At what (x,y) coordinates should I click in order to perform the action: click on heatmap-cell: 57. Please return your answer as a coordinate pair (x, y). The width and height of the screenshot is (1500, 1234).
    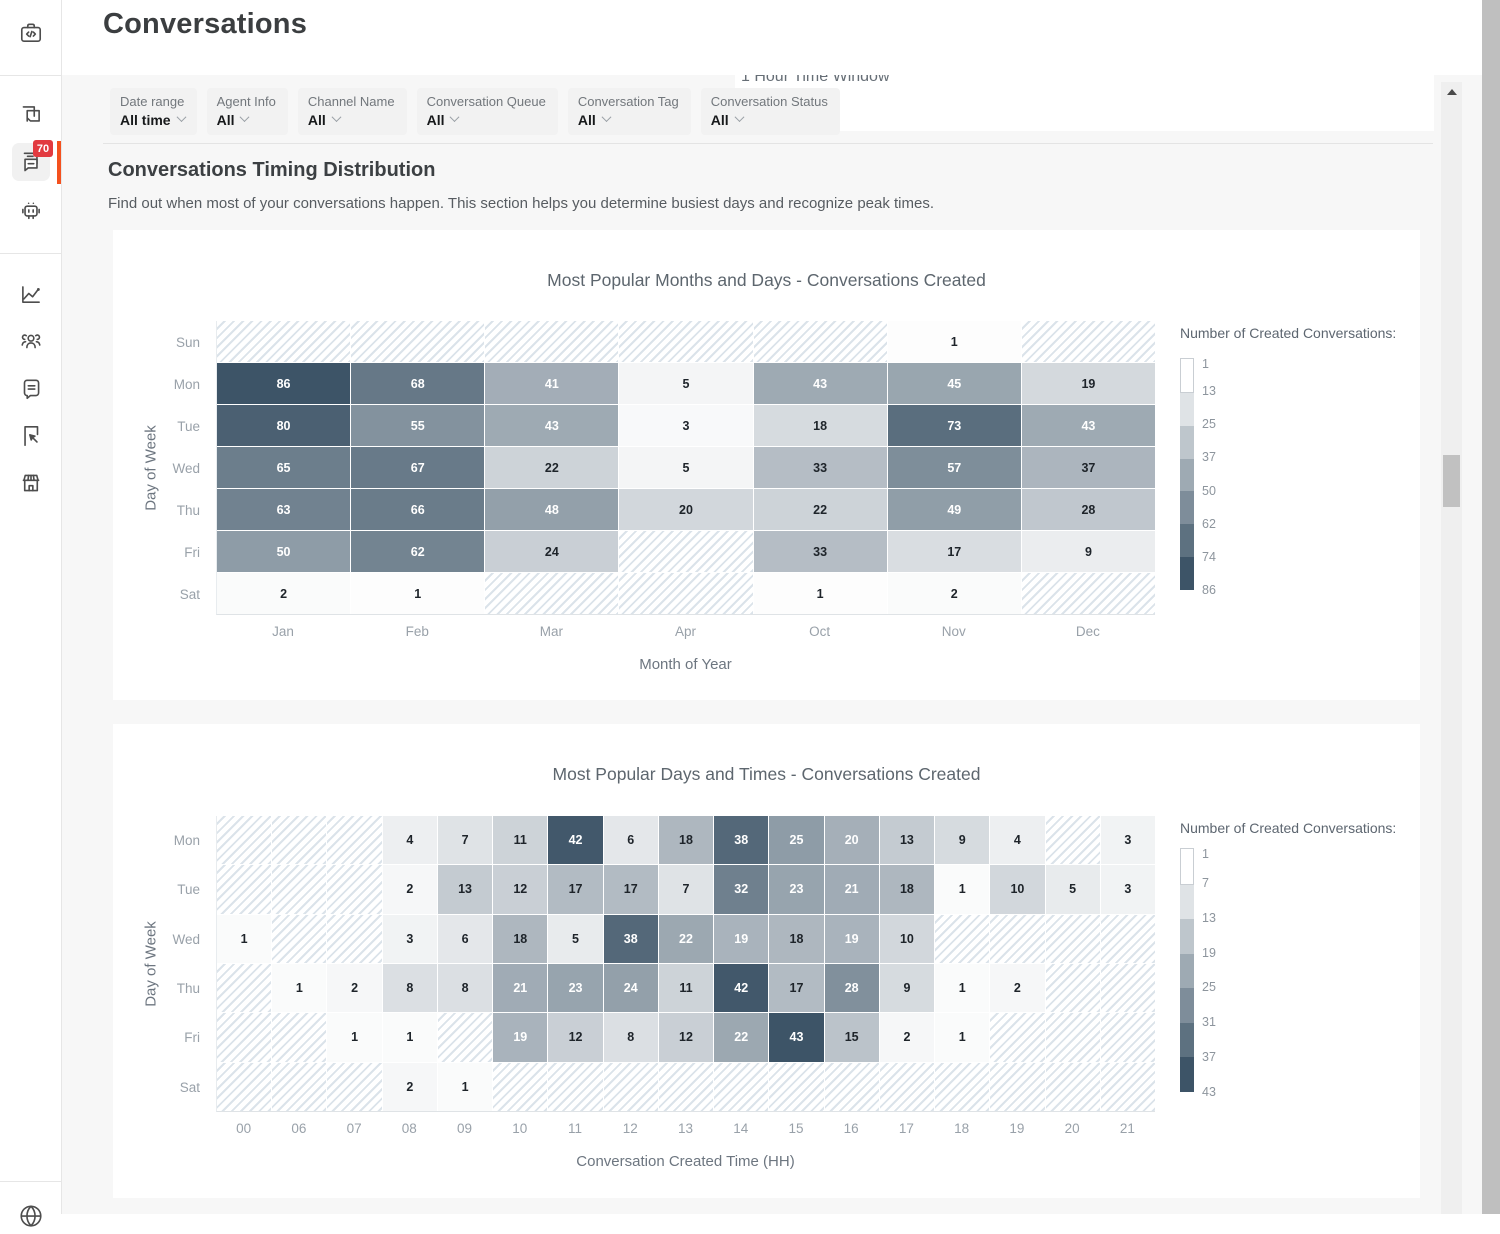
    Looking at the image, I should click on (954, 467).